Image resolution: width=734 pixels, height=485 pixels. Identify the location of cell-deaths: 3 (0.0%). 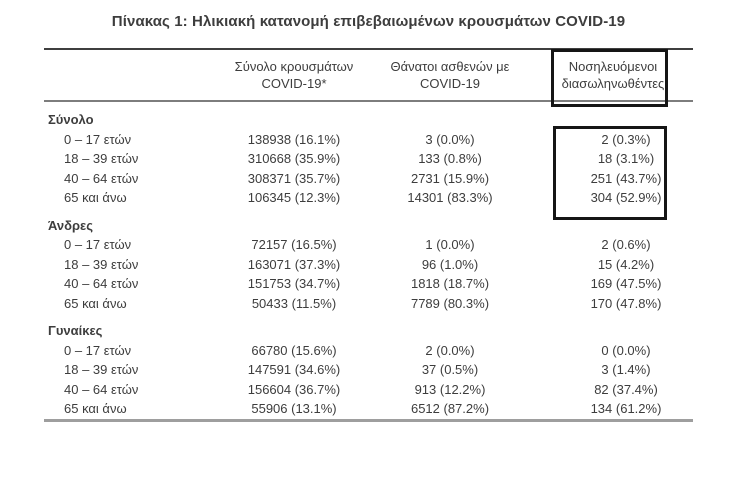
(450, 139).